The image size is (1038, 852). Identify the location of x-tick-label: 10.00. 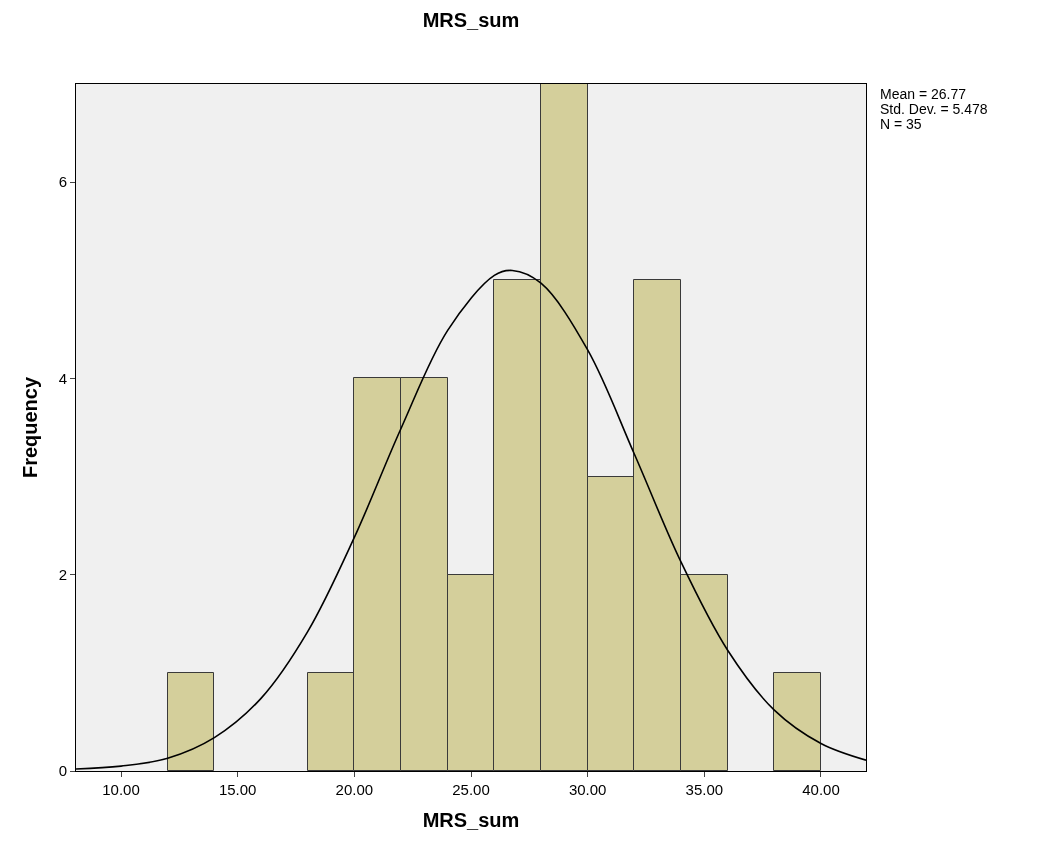
(121, 789).